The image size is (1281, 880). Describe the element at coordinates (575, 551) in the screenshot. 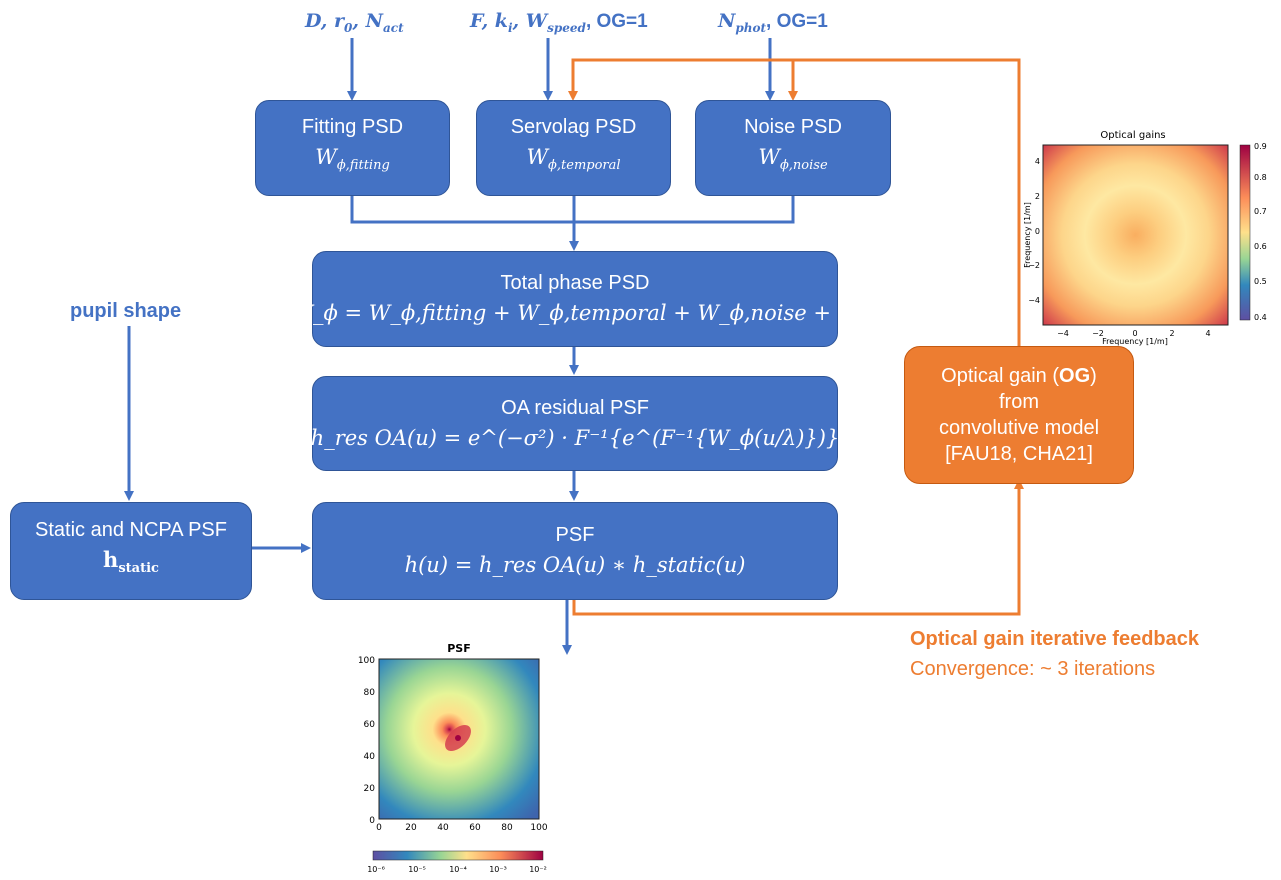

I see `psf-box: PSF h(u) = h_res OA(u) ∗ h_static(u)` at that location.